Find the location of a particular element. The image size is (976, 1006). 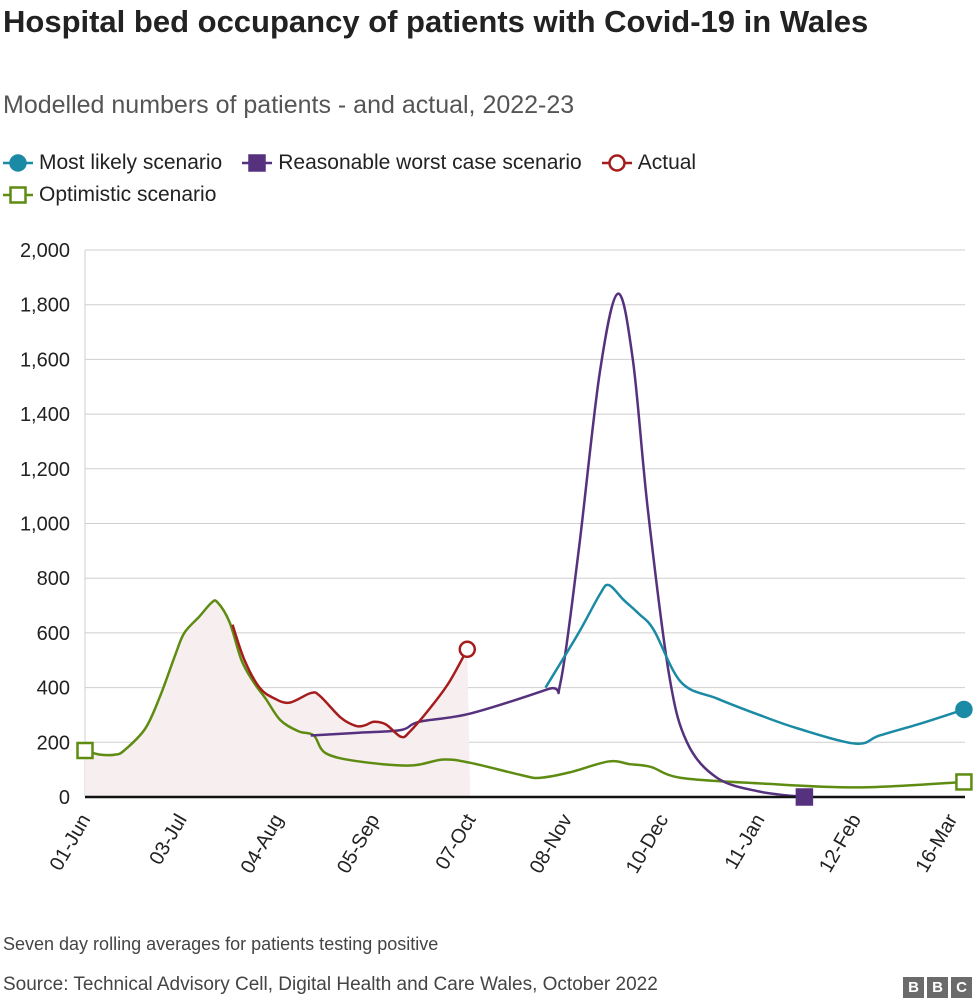

x-tick-label: 11-Jan is located at coordinates (745, 842).